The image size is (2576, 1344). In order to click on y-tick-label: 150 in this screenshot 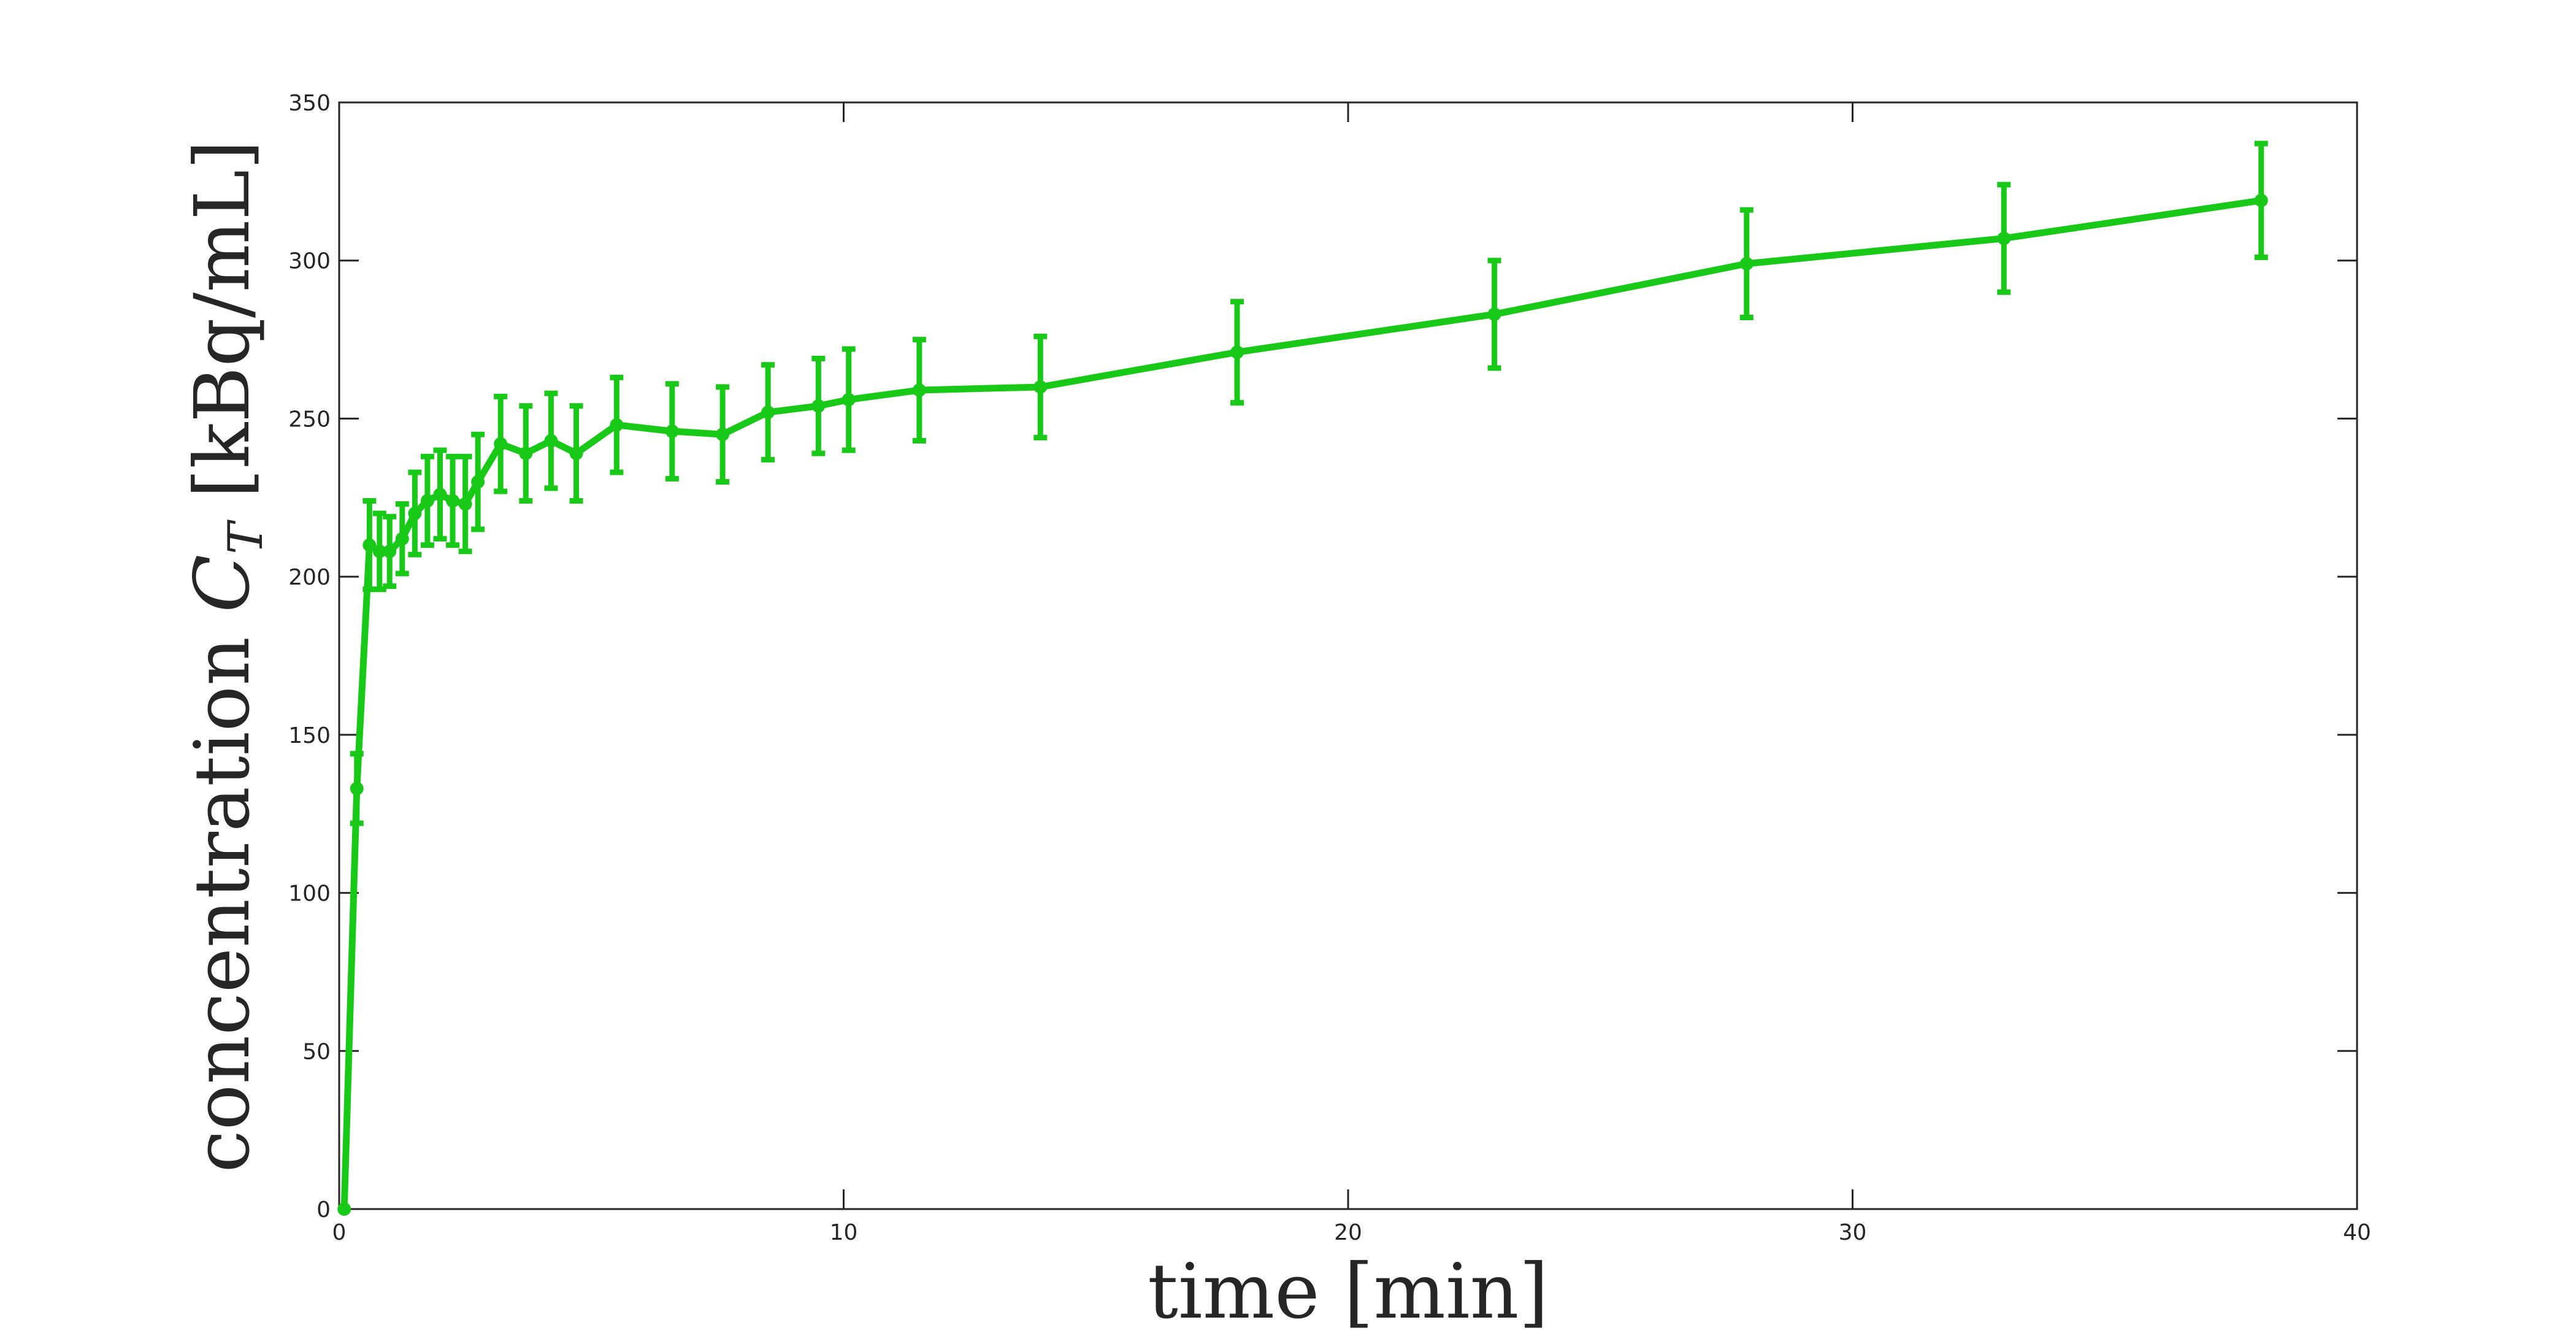, I will do `click(309, 735)`.